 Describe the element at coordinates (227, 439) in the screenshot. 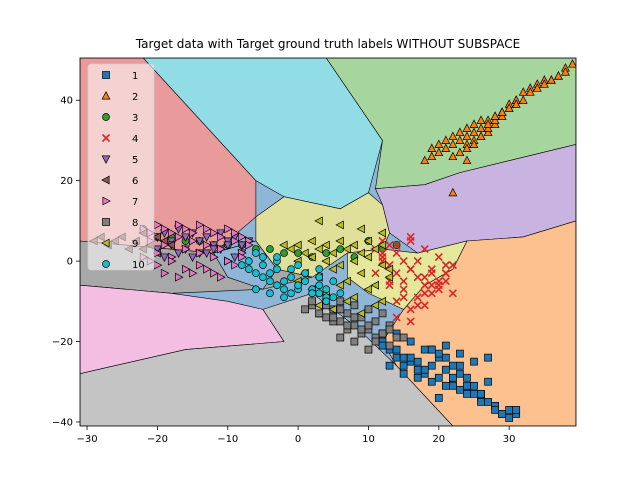

I see `x-tick-label: −10` at that location.